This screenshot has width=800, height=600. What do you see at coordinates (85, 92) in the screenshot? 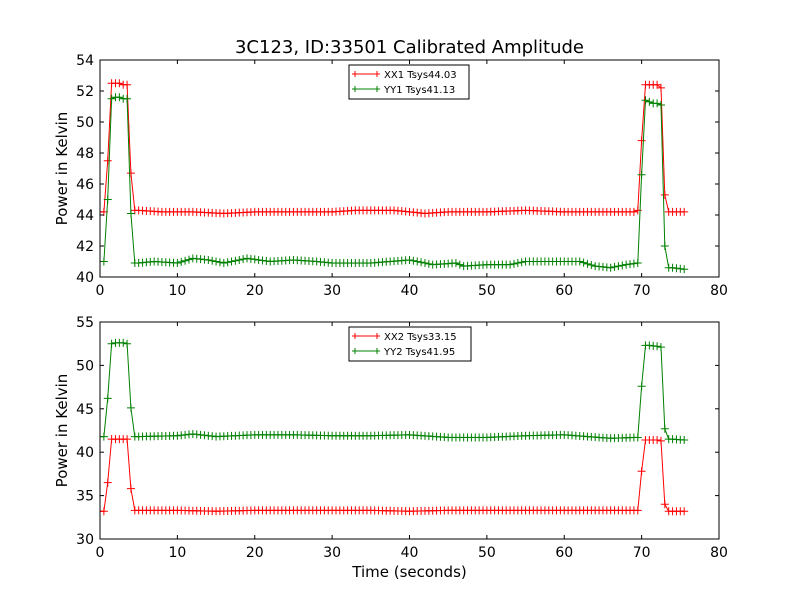
I see `y-tick-label: 52` at bounding box center [85, 92].